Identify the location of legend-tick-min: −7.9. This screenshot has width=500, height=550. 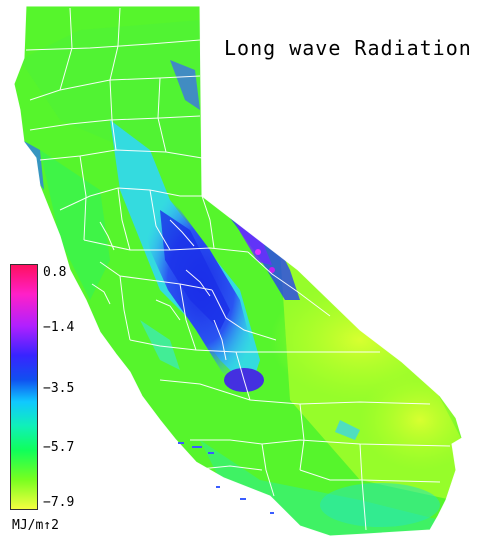
(59, 502).